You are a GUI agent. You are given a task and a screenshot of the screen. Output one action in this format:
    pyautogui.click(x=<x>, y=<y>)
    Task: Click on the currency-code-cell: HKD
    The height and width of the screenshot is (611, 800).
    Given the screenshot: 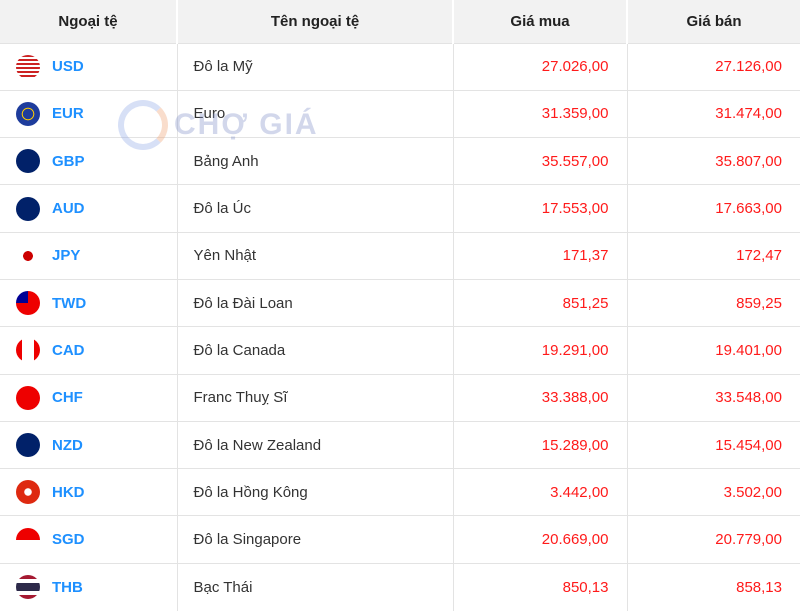 What is the action you would take?
    pyautogui.click(x=88, y=492)
    